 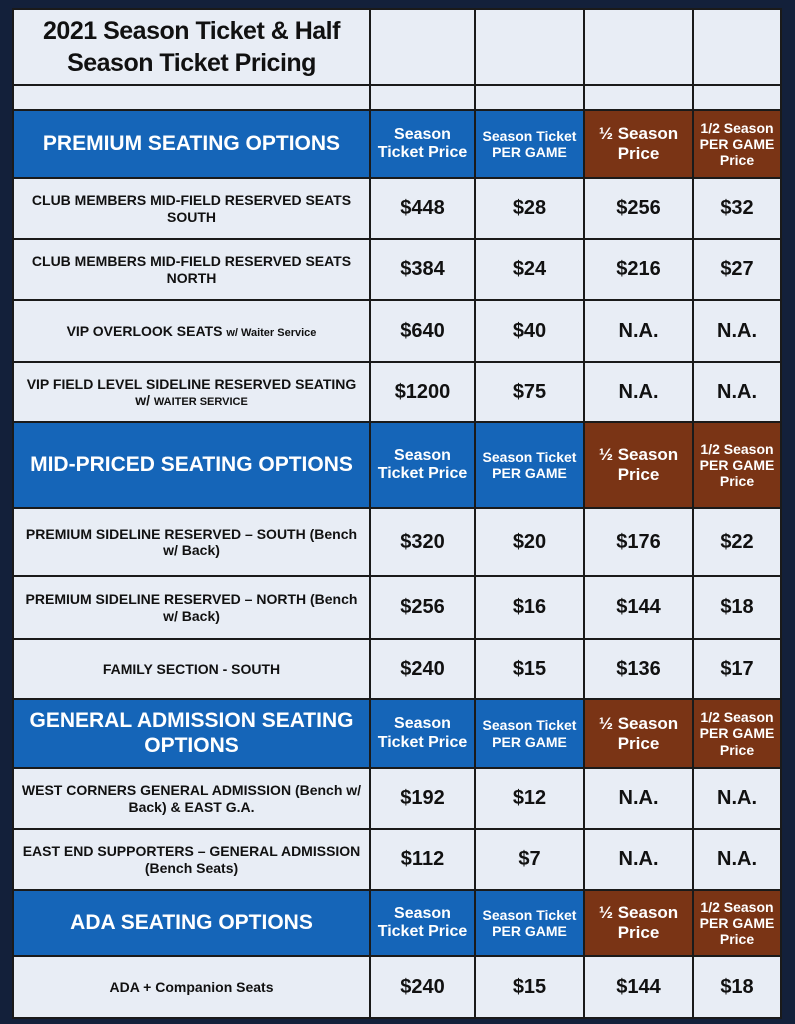 I want to click on season-per-game: $16, so click(x=529, y=607).